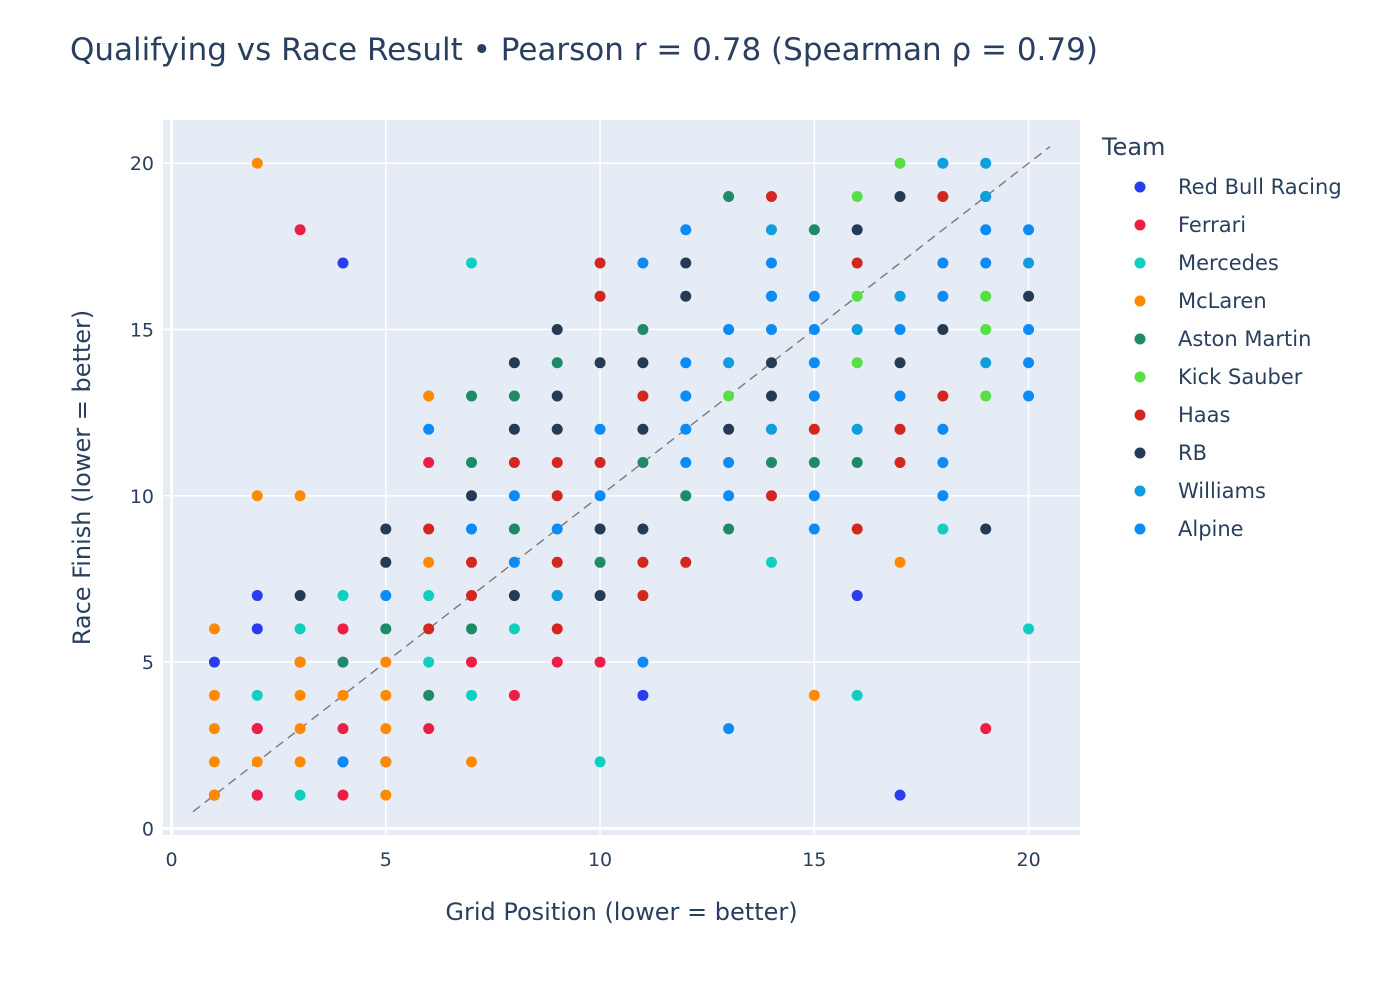 This screenshot has width=1400, height=1000. I want to click on legend-item: Kick Sauber, so click(1218, 377).